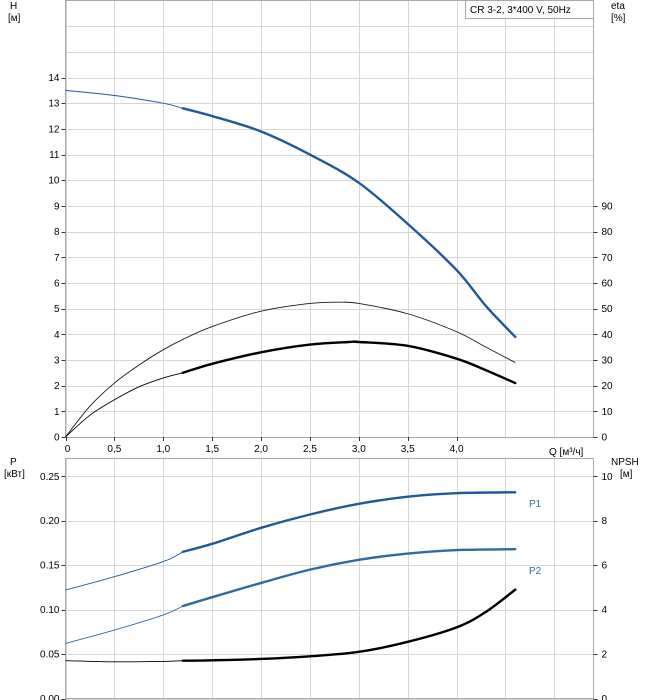  I want to click on left-tick-label: 13, so click(54, 104).